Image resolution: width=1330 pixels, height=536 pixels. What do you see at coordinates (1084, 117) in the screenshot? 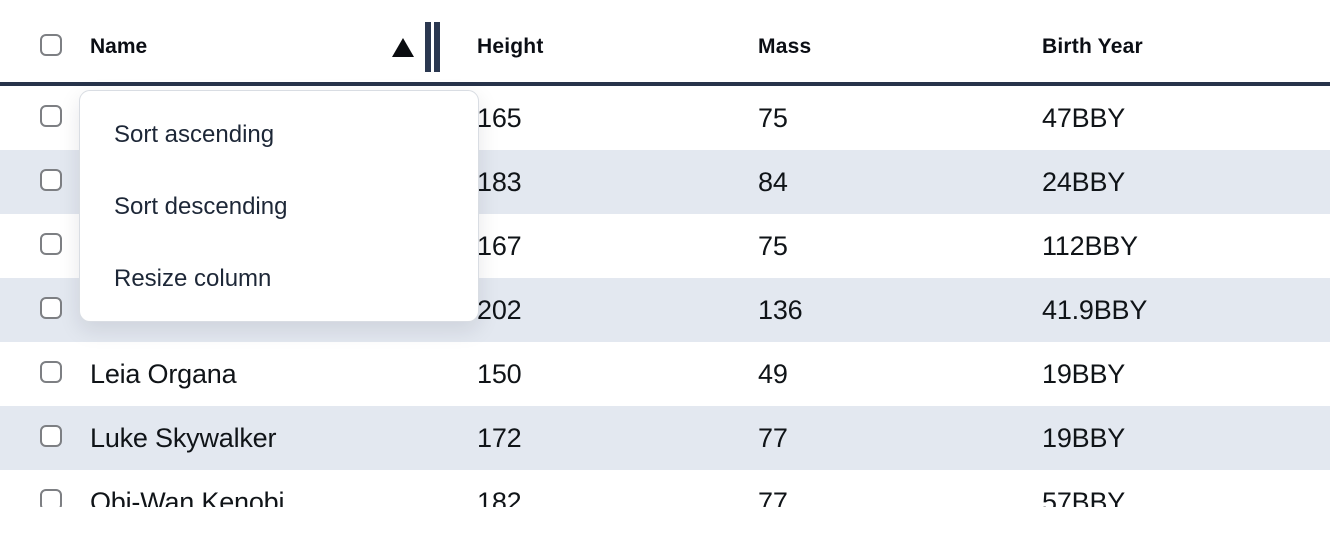
I see `birth-year-cell: 47BBY` at bounding box center [1084, 117].